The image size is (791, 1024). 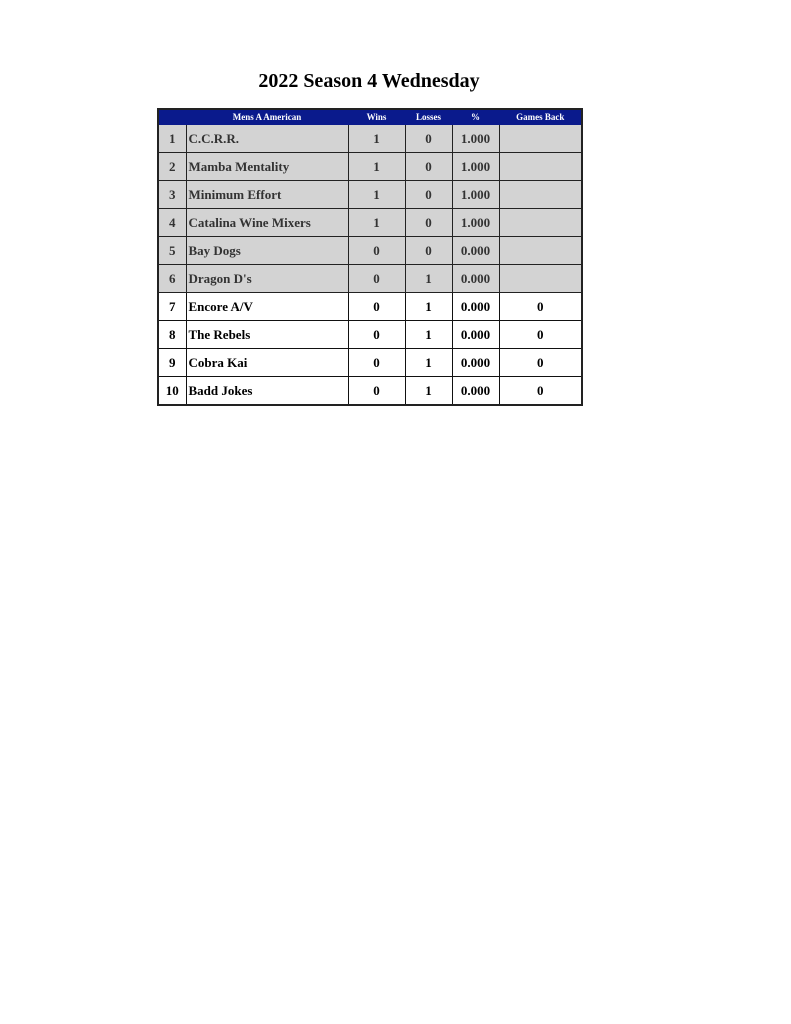 I want to click on team-cell: C.C.R.R., so click(x=267, y=138).